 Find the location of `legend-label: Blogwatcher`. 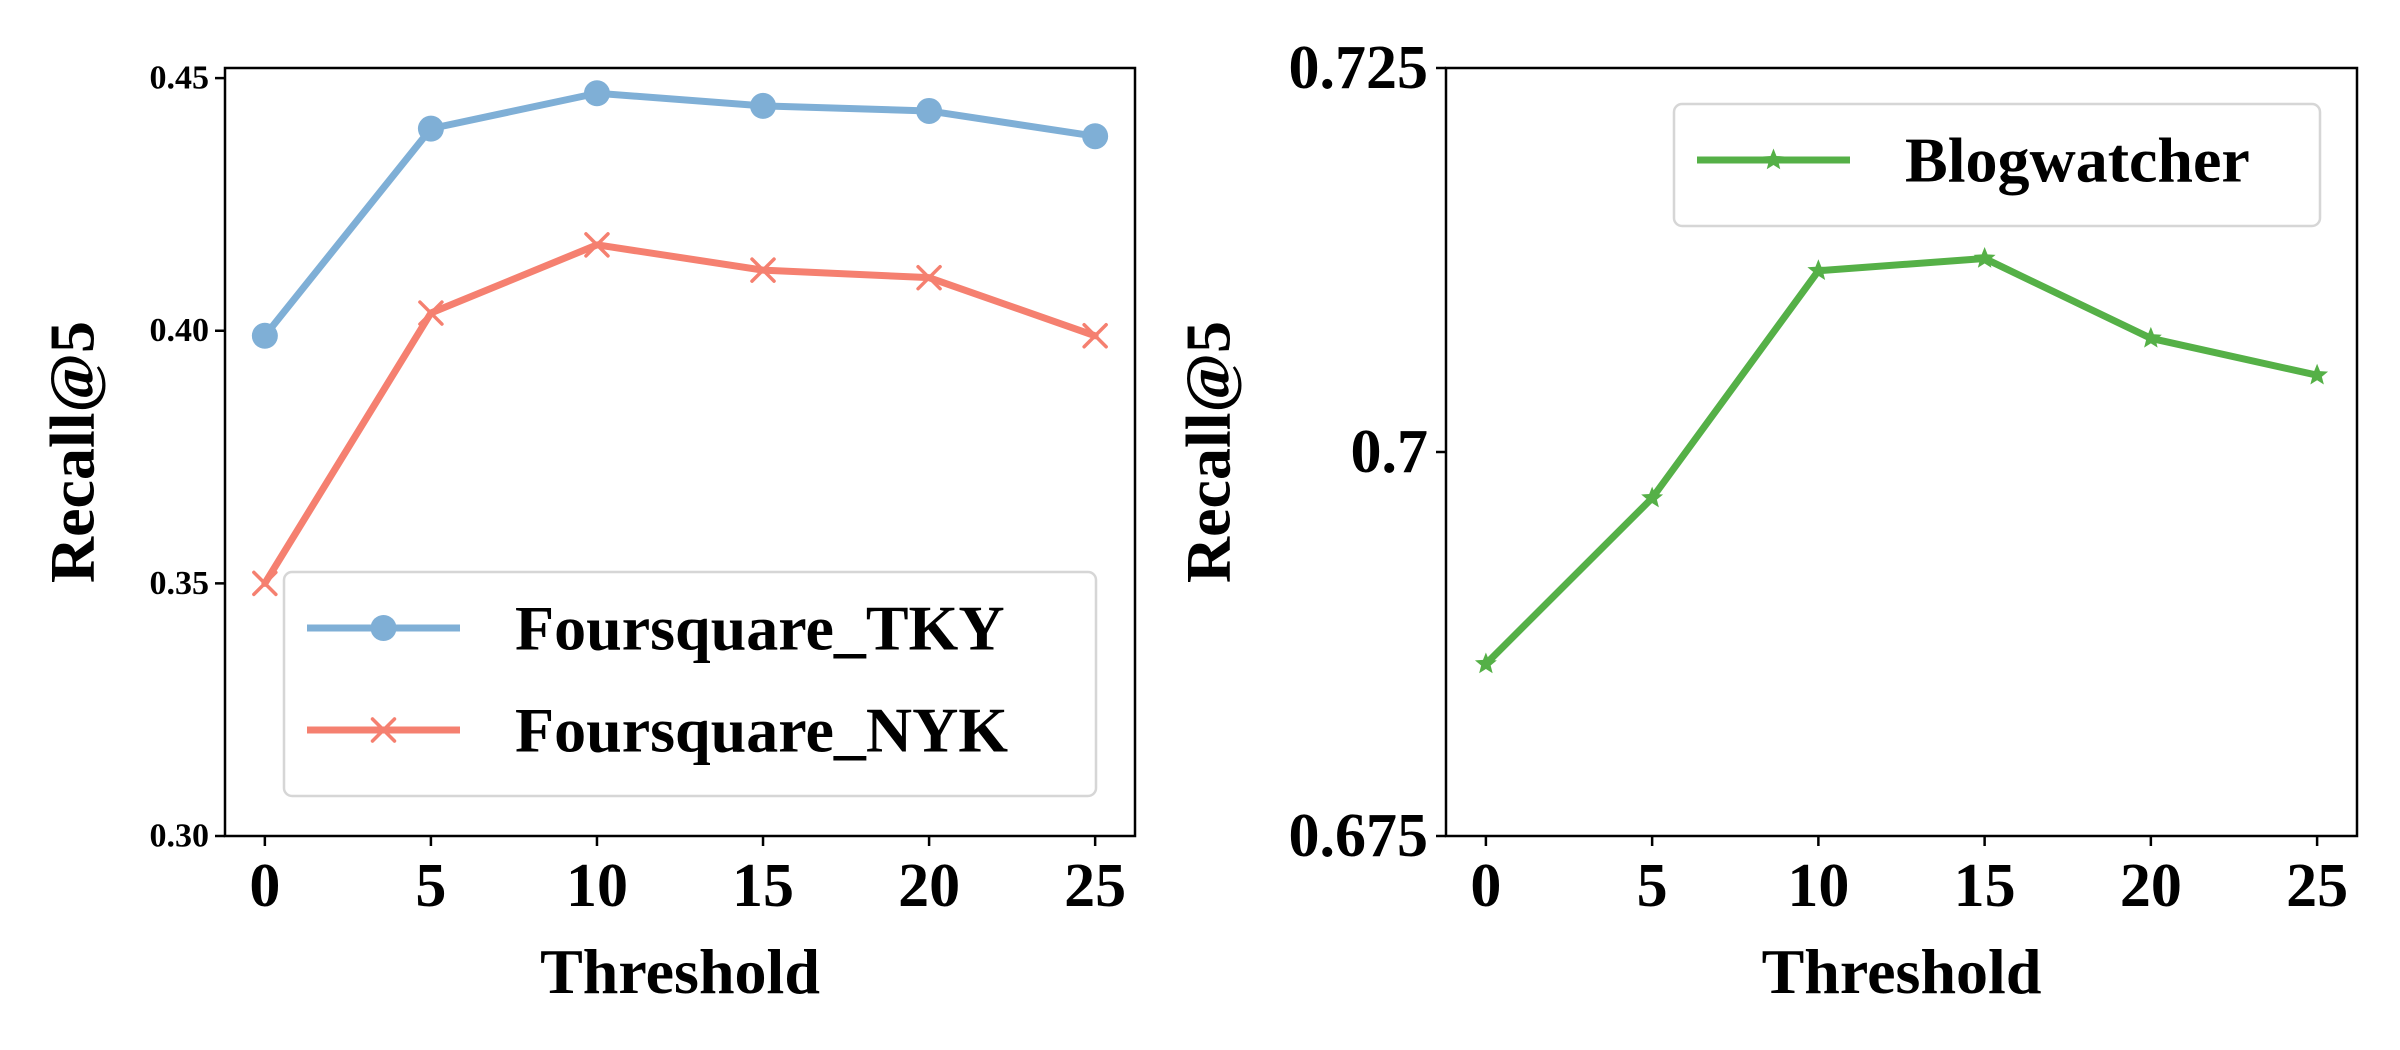

legend-label: Blogwatcher is located at coordinates (2077, 160).